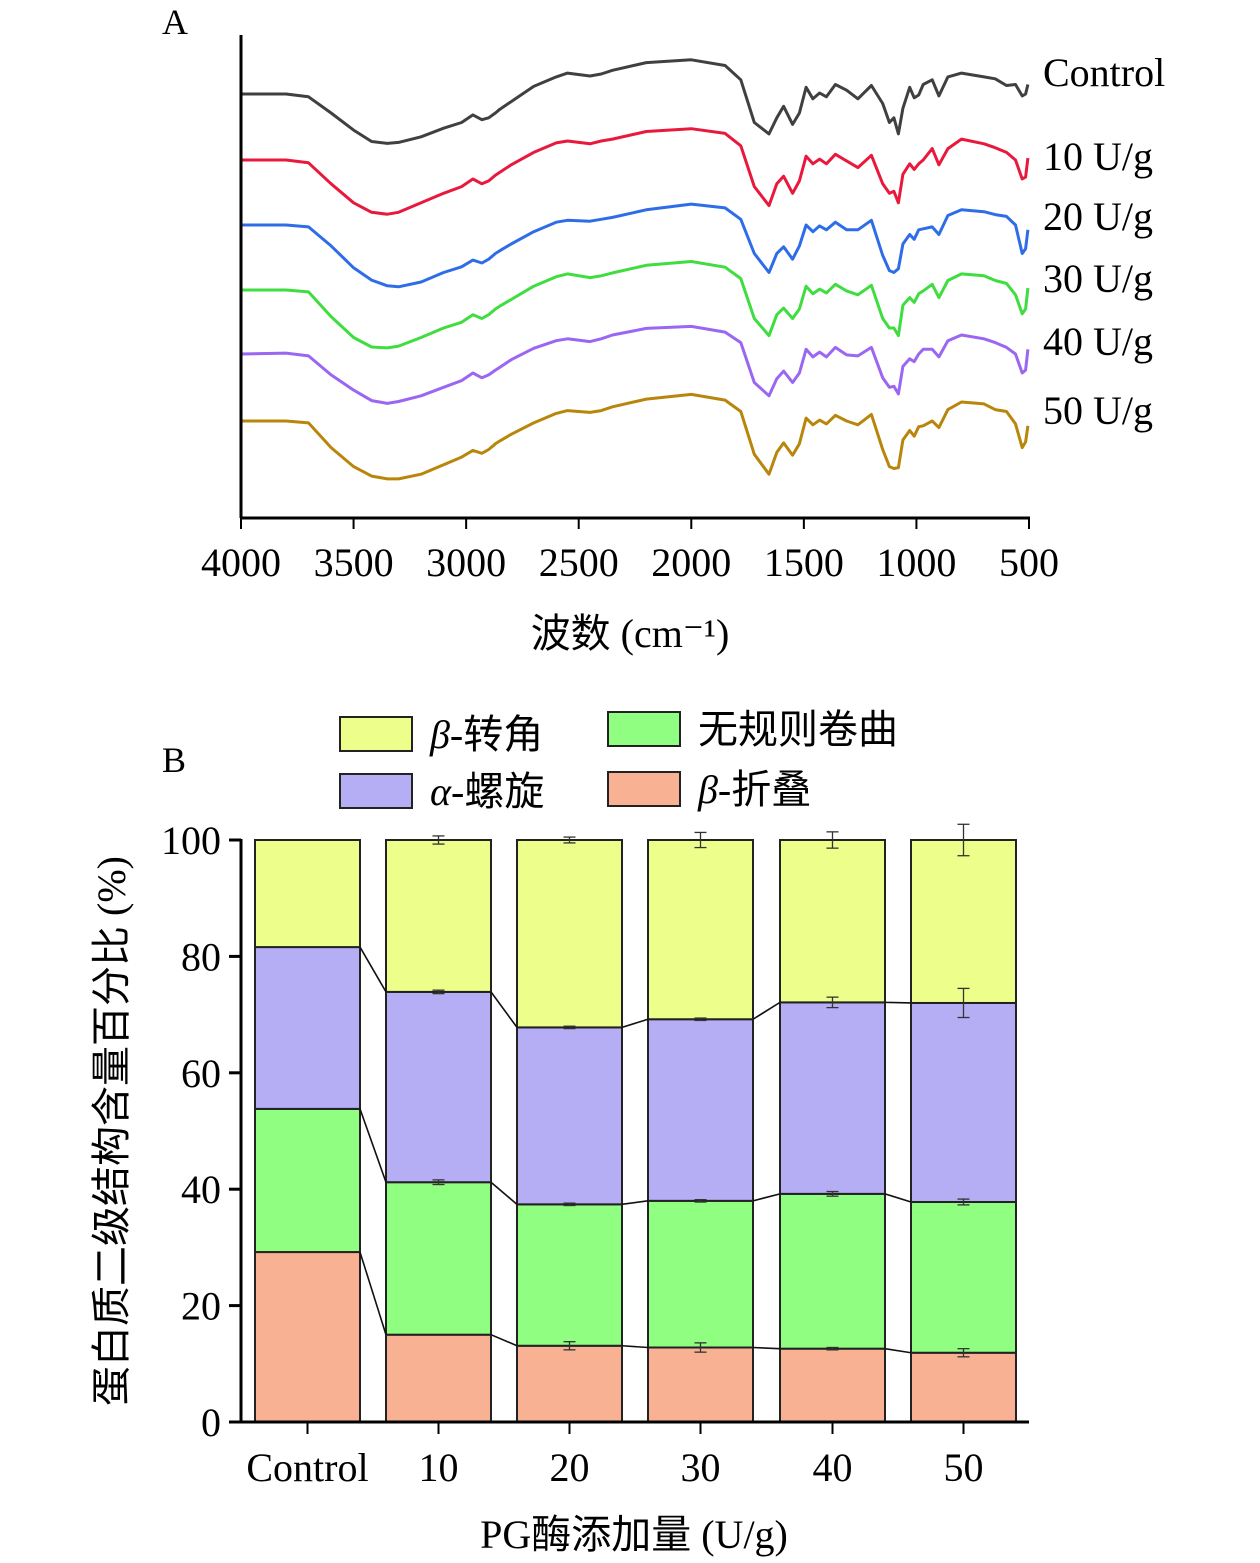 The height and width of the screenshot is (1563, 1260). Describe the element at coordinates (307, 1467) in the screenshot. I see `x-tick-label: Control` at that location.